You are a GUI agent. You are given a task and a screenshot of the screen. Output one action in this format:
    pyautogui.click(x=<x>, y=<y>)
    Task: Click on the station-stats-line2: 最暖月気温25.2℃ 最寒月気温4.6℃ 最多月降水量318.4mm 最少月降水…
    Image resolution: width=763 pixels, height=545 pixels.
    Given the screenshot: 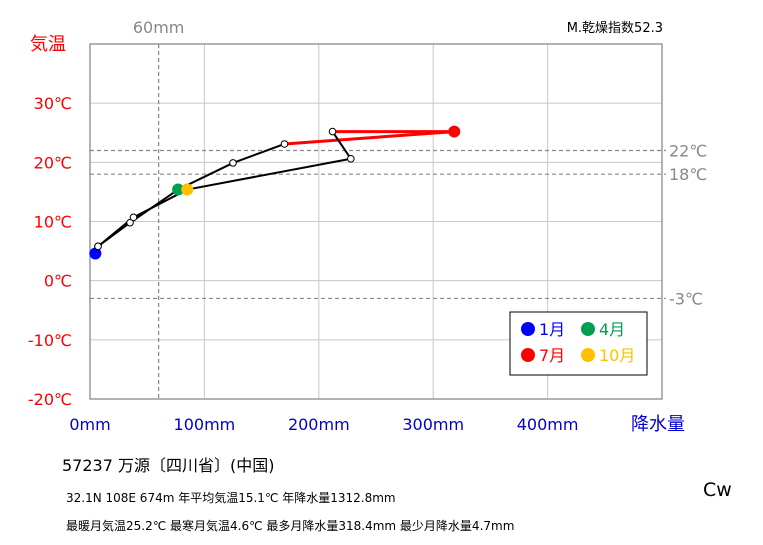 What is the action you would take?
    pyautogui.click(x=290, y=526)
    